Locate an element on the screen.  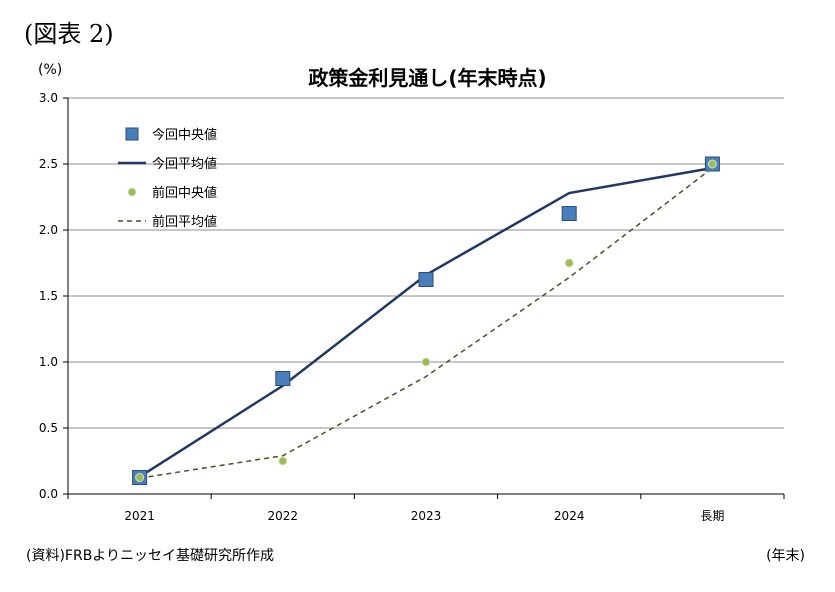
source-note: (資料)FRBよりニッセイ基礎研究所作成 is located at coordinates (150, 556).